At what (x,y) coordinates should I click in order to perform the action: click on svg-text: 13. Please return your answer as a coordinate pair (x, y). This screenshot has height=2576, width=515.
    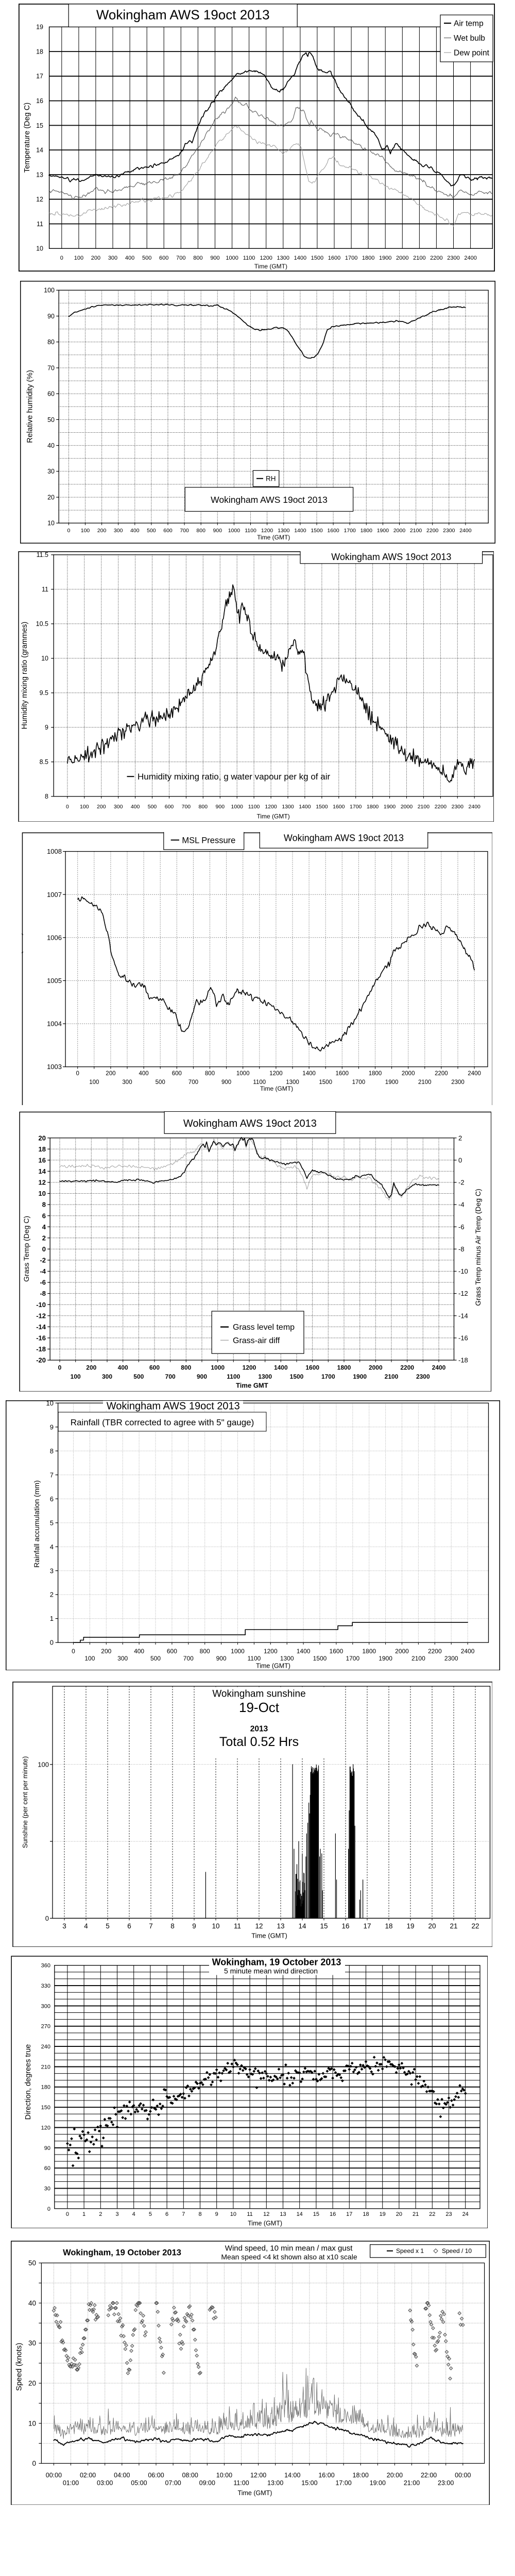
    Looking at the image, I should click on (280, 1926).